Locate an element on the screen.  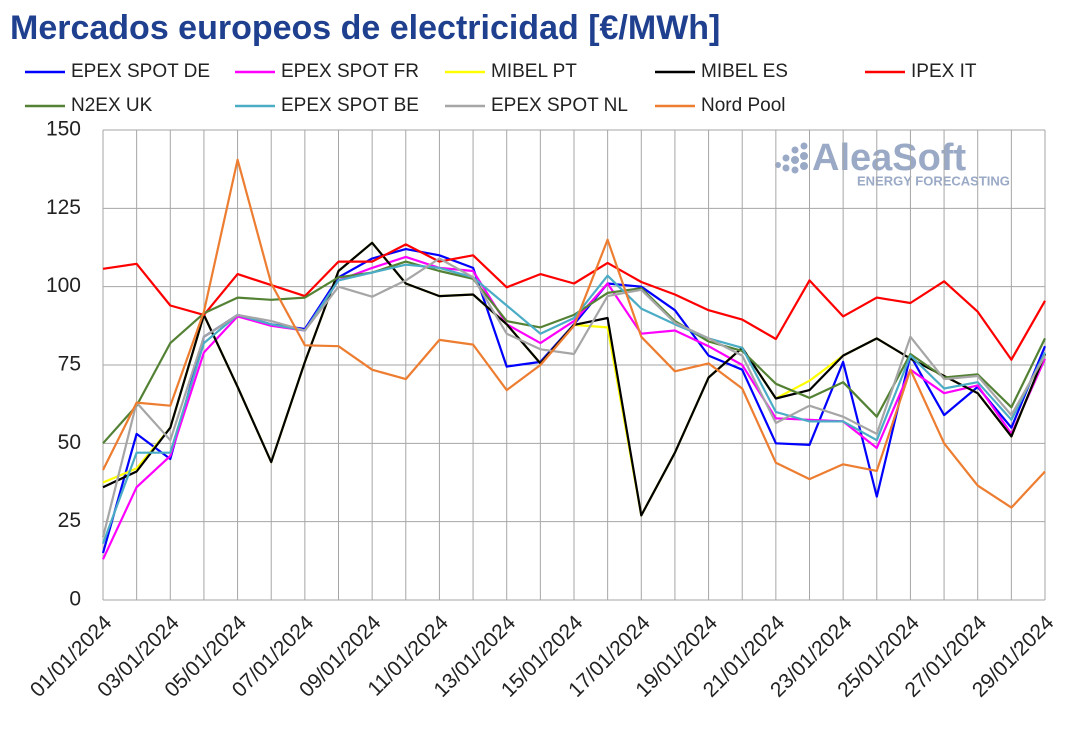
legend-label: MIBEL ES is located at coordinates (744, 71).